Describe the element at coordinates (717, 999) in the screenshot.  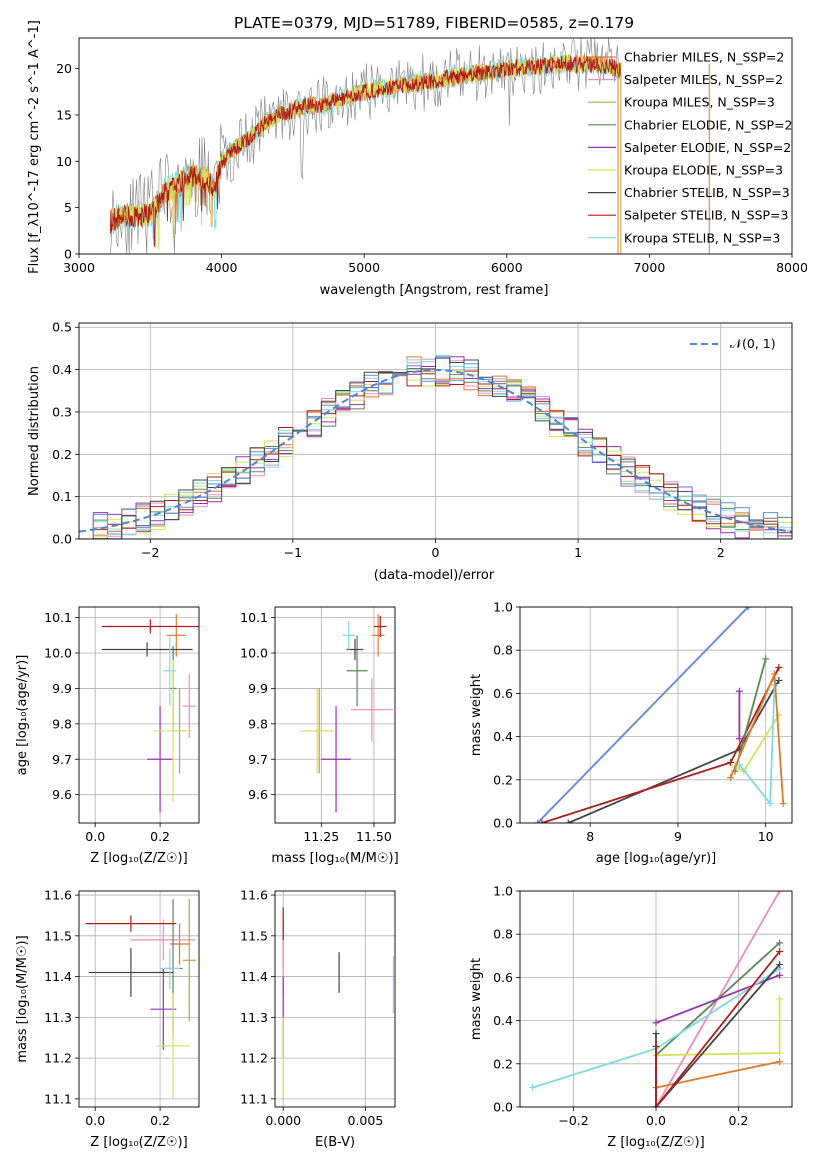
I see `weight-line-salpeter_elodie` at that location.